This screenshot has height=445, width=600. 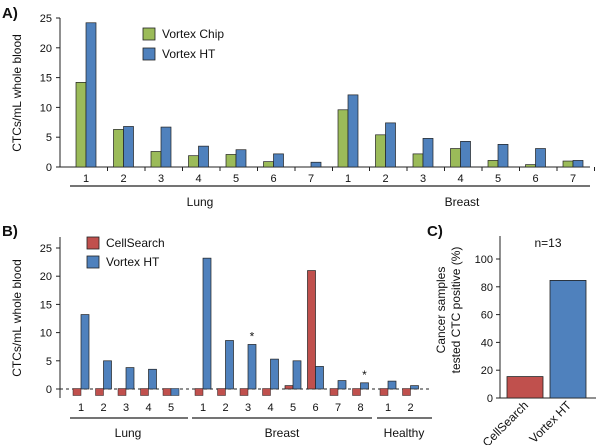 What do you see at coordinates (356, 392) in the screenshot?
I see `panel-b-bar-breast-8-cellsearch` at bounding box center [356, 392].